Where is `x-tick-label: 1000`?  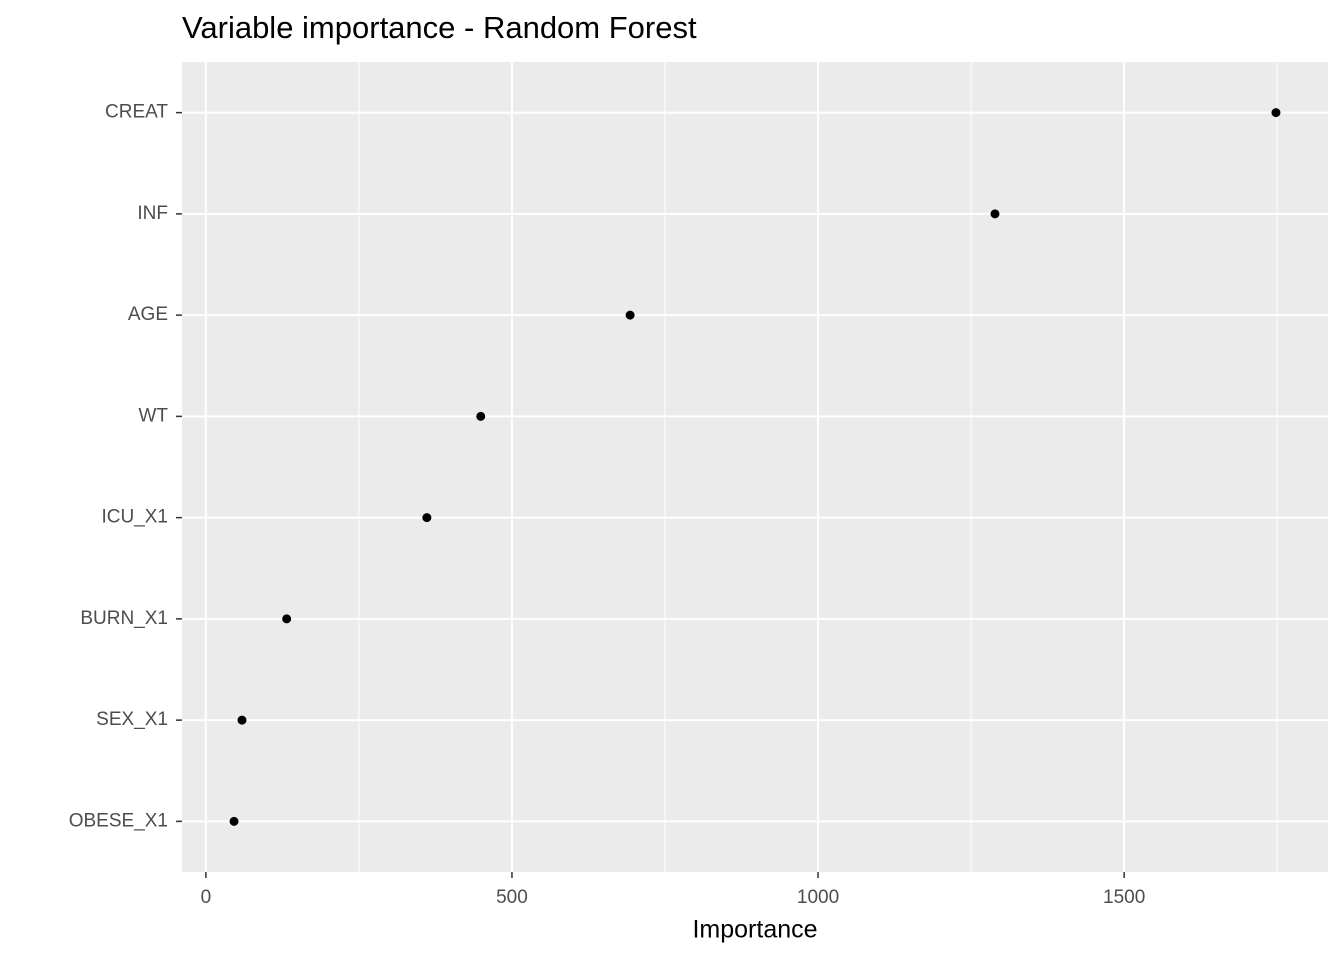 x-tick-label: 1000 is located at coordinates (818, 897).